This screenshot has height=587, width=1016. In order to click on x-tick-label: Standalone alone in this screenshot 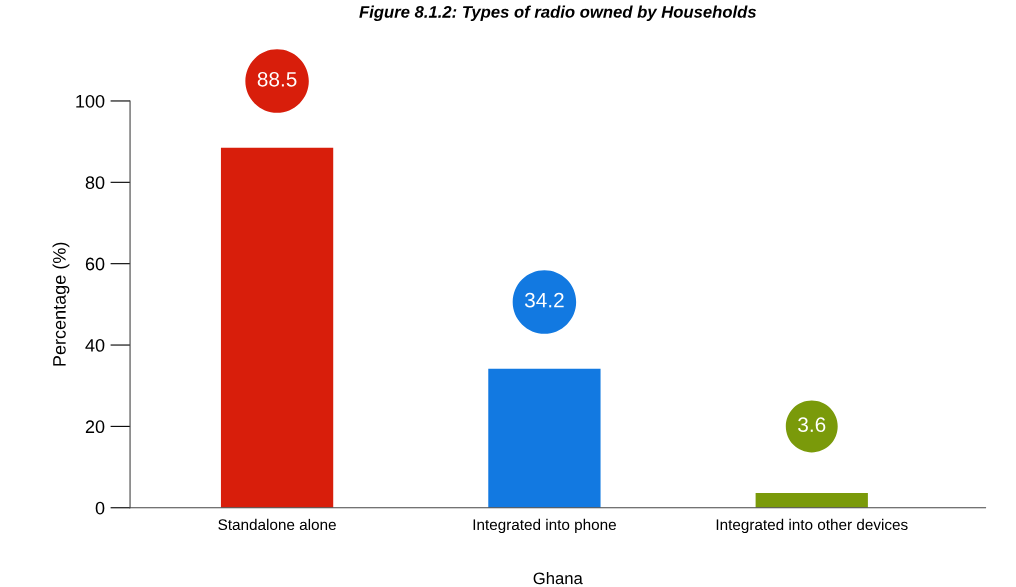, I will do `click(277, 524)`.